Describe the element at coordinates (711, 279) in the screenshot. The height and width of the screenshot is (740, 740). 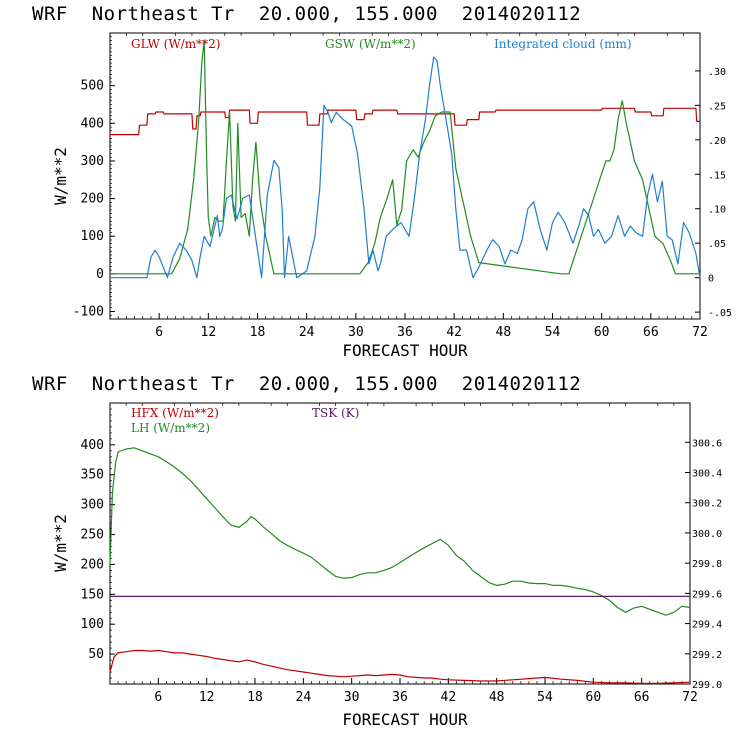
I see `y2-tick-label: 0` at that location.